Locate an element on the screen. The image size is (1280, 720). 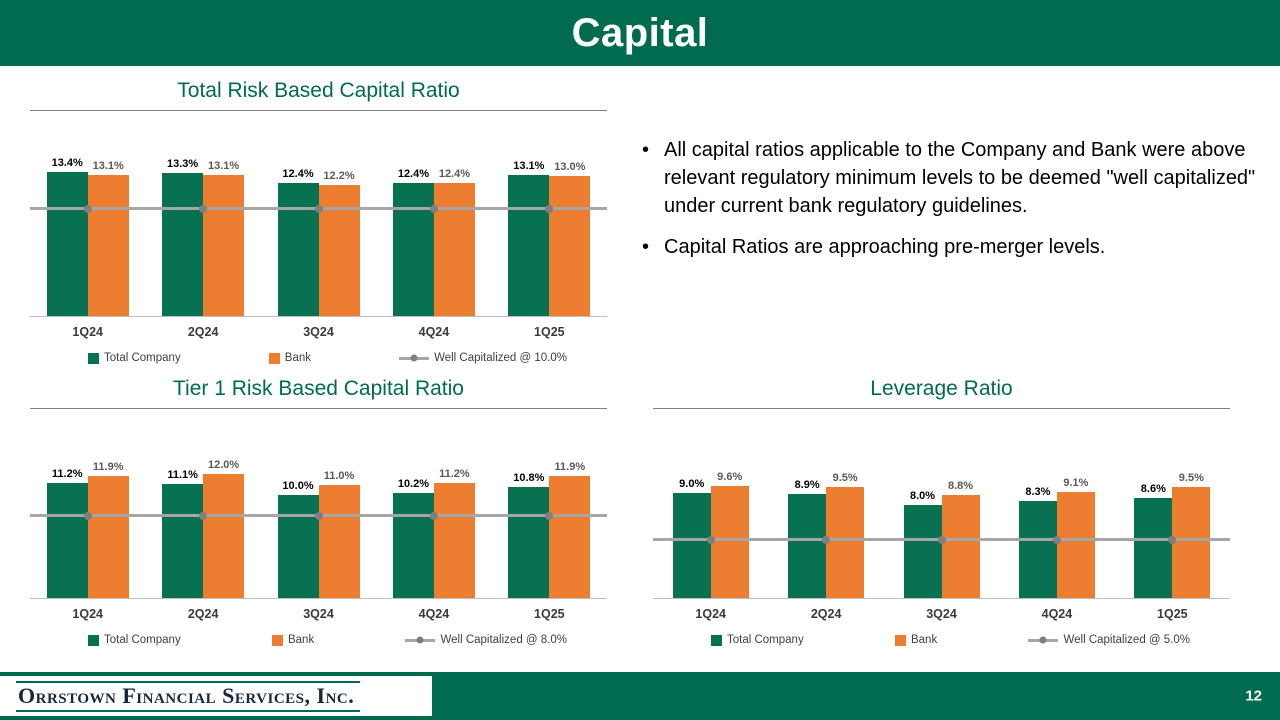
bar-bank: 8.8% is located at coordinates (960, 510).